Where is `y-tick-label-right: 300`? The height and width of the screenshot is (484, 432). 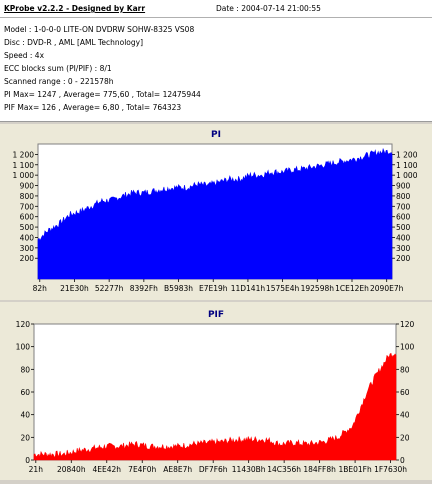
y-tick-label-right: 300 is located at coordinates (403, 248).